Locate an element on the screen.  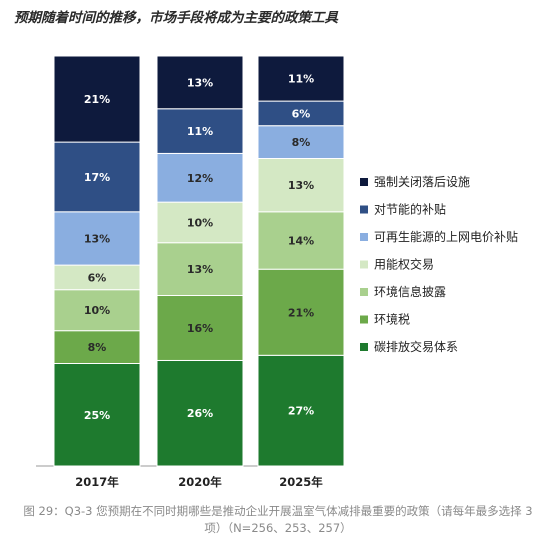
x-tick-label: 2020年 is located at coordinates (200, 482).